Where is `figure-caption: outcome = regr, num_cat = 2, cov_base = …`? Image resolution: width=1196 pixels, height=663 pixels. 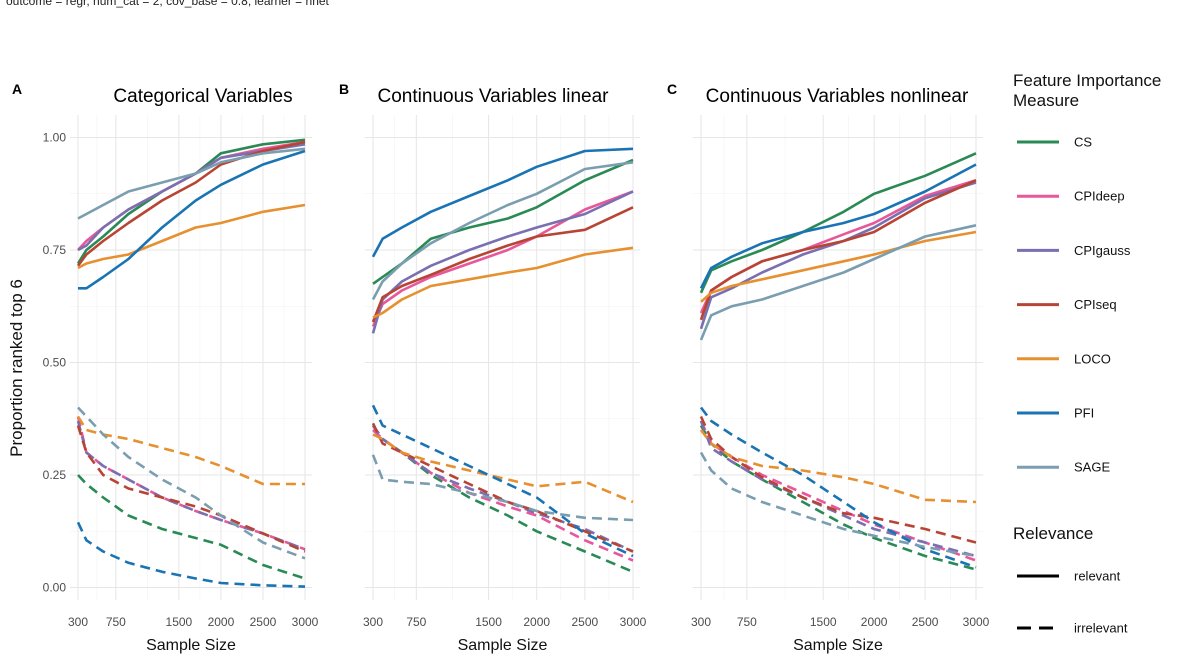
figure-caption: outcome = regr, num_cat = 2, cov_base = … is located at coordinates (167, 4).